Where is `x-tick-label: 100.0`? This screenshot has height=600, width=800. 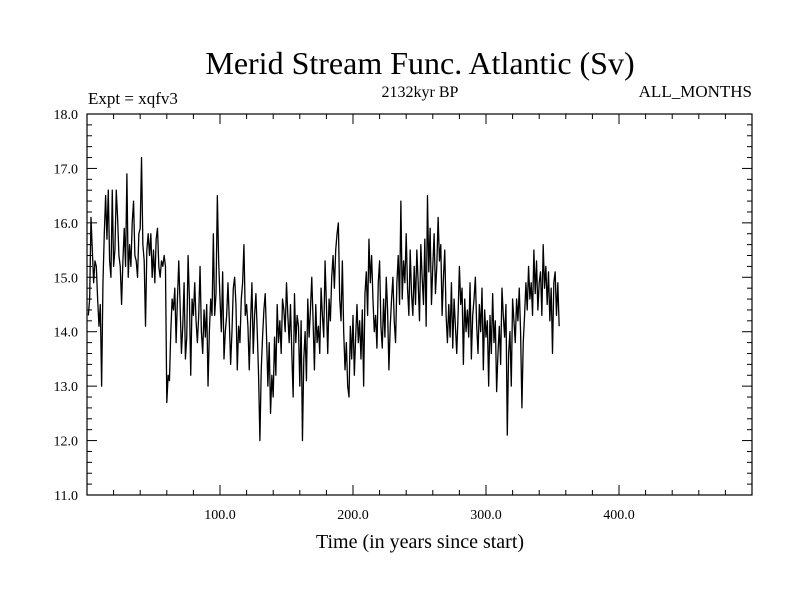
x-tick-label: 100.0 is located at coordinates (220, 515).